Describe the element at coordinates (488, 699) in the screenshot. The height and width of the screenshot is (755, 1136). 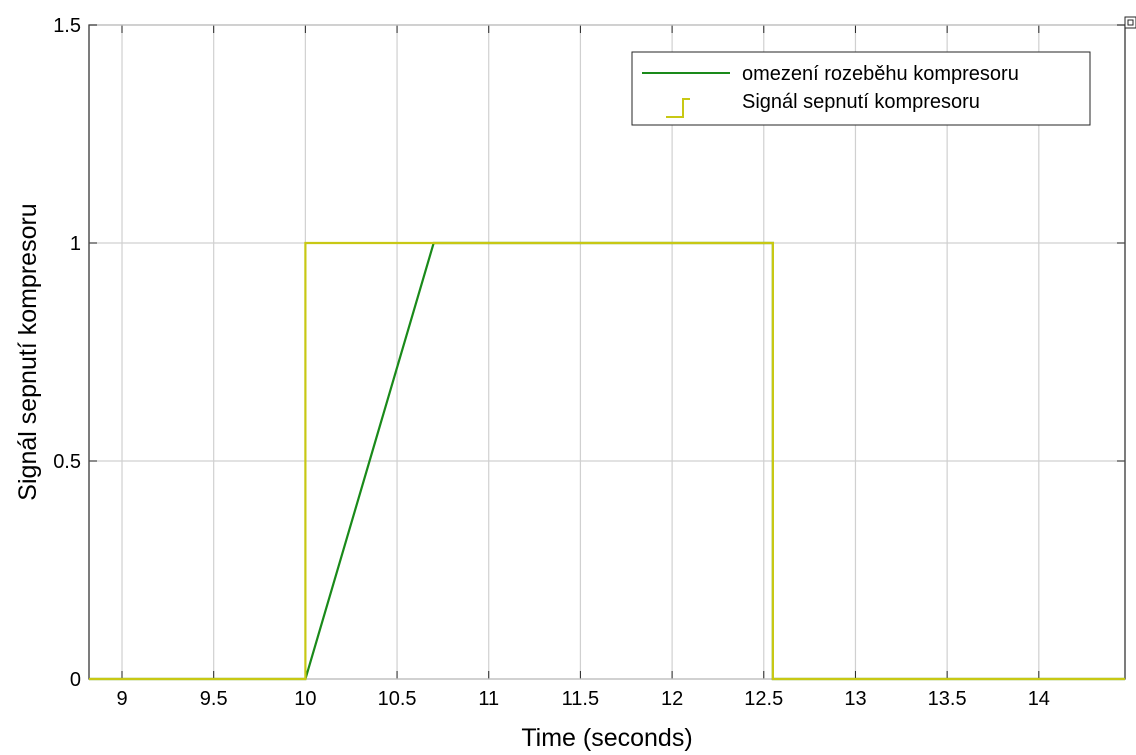
I see `x-tick-label: 11` at that location.